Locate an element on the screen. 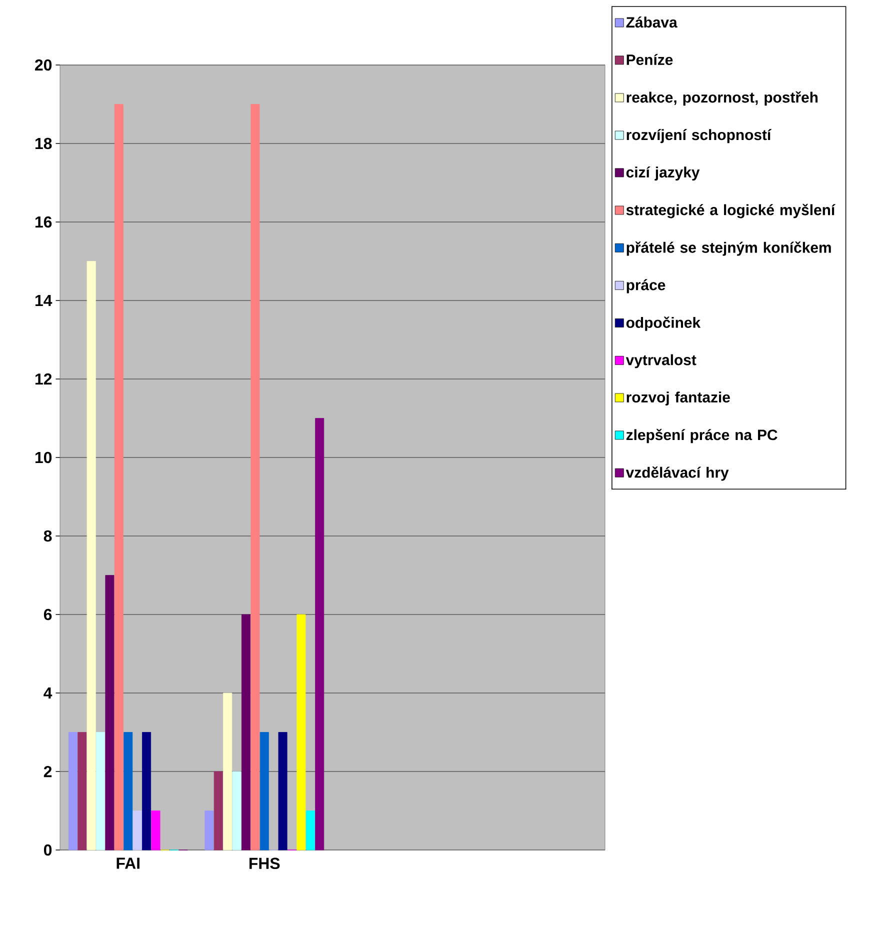  legend-label: přátelé se stejným koníčkem is located at coordinates (728, 249).